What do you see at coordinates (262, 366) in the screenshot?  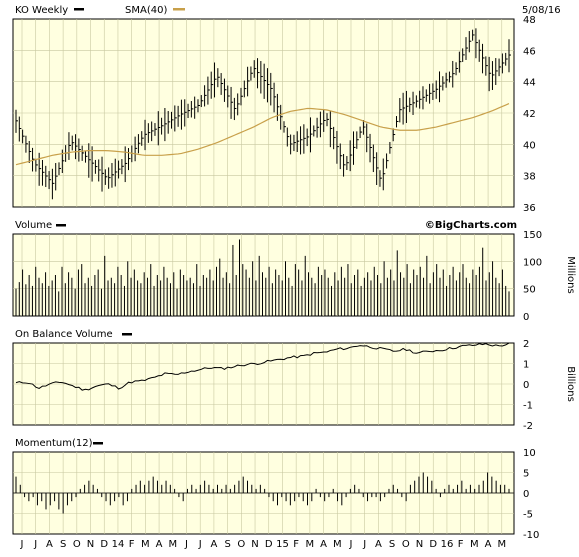 I see `obv-line` at bounding box center [262, 366].